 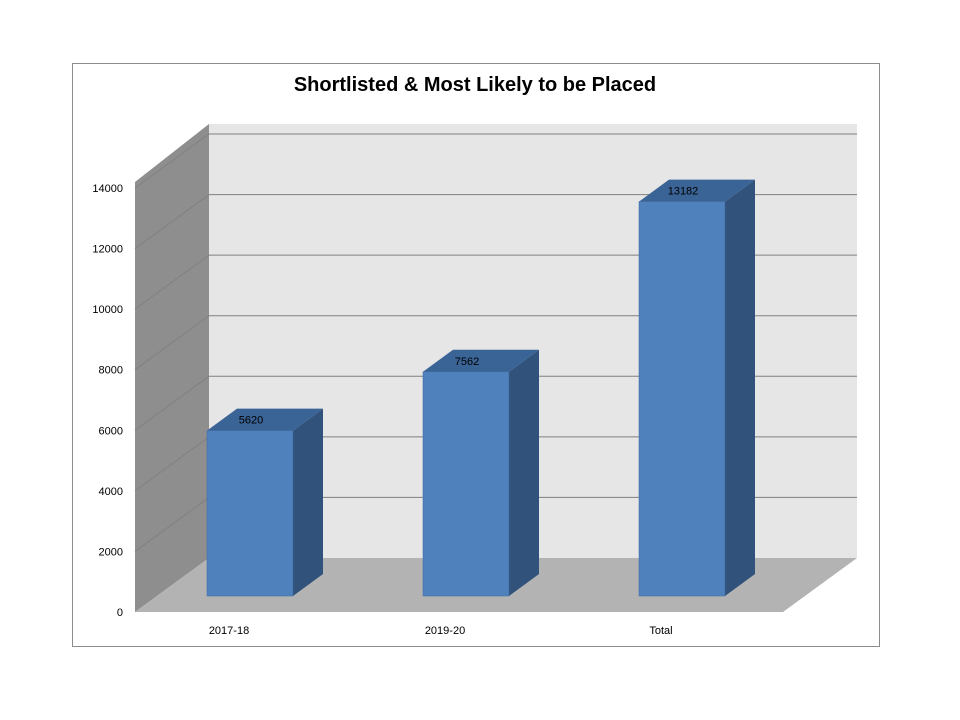 I want to click on y-tick-label: 8000, so click(x=111, y=371).